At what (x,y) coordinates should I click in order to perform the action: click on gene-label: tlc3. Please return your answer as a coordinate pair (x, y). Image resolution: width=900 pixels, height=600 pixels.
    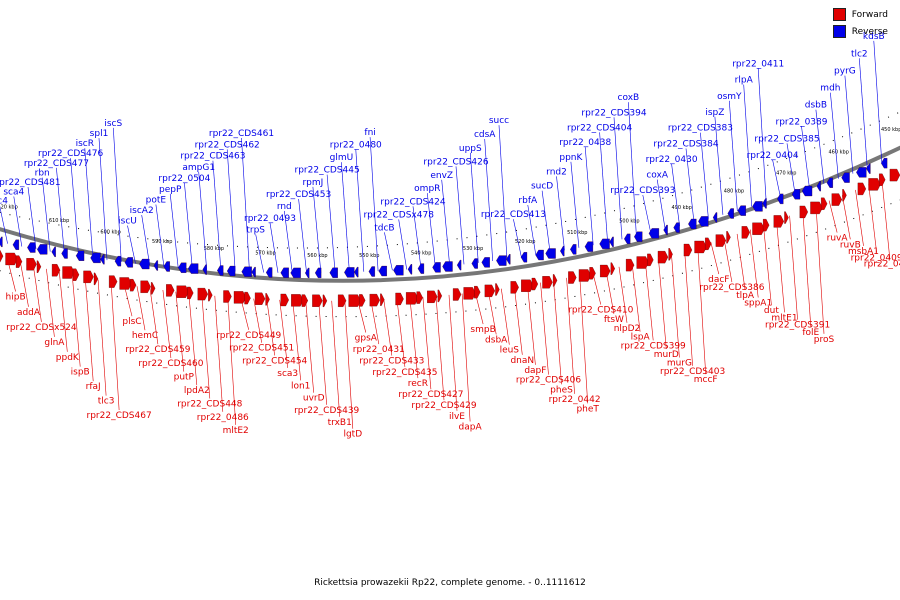
    Looking at the image, I should click on (106, 402).